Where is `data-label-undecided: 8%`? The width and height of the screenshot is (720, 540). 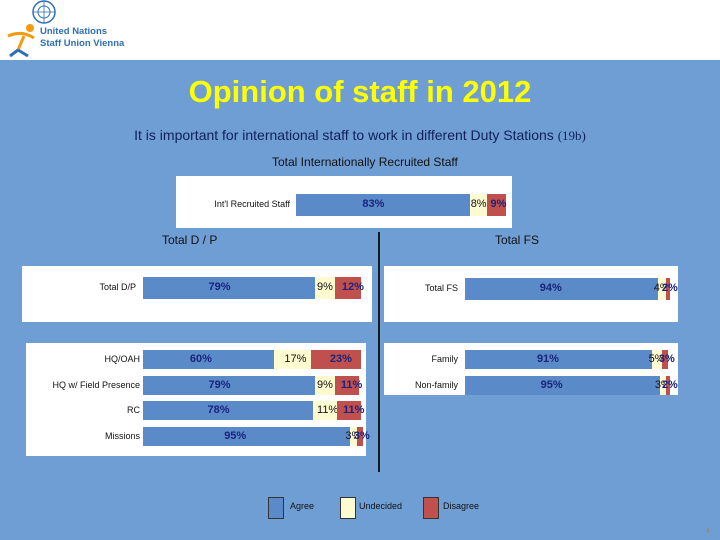 data-label-undecided: 8% is located at coordinates (479, 204).